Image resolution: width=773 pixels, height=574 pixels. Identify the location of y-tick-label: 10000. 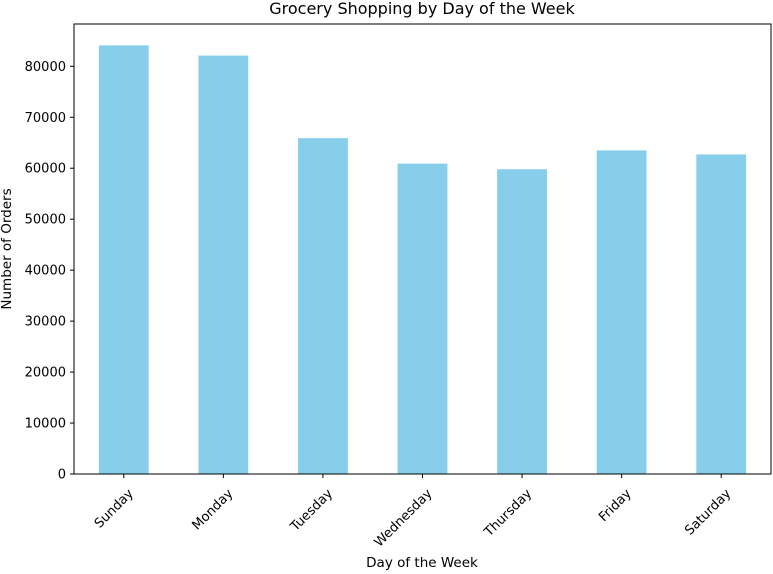
(45, 424).